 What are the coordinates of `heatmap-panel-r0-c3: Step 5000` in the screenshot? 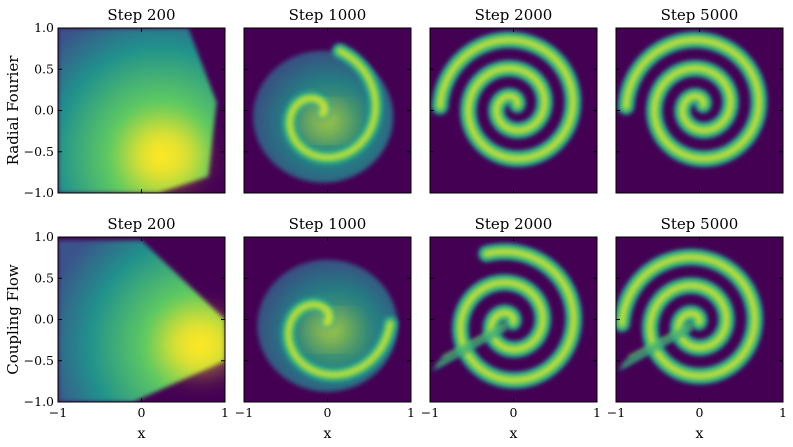 It's located at (699, 100).